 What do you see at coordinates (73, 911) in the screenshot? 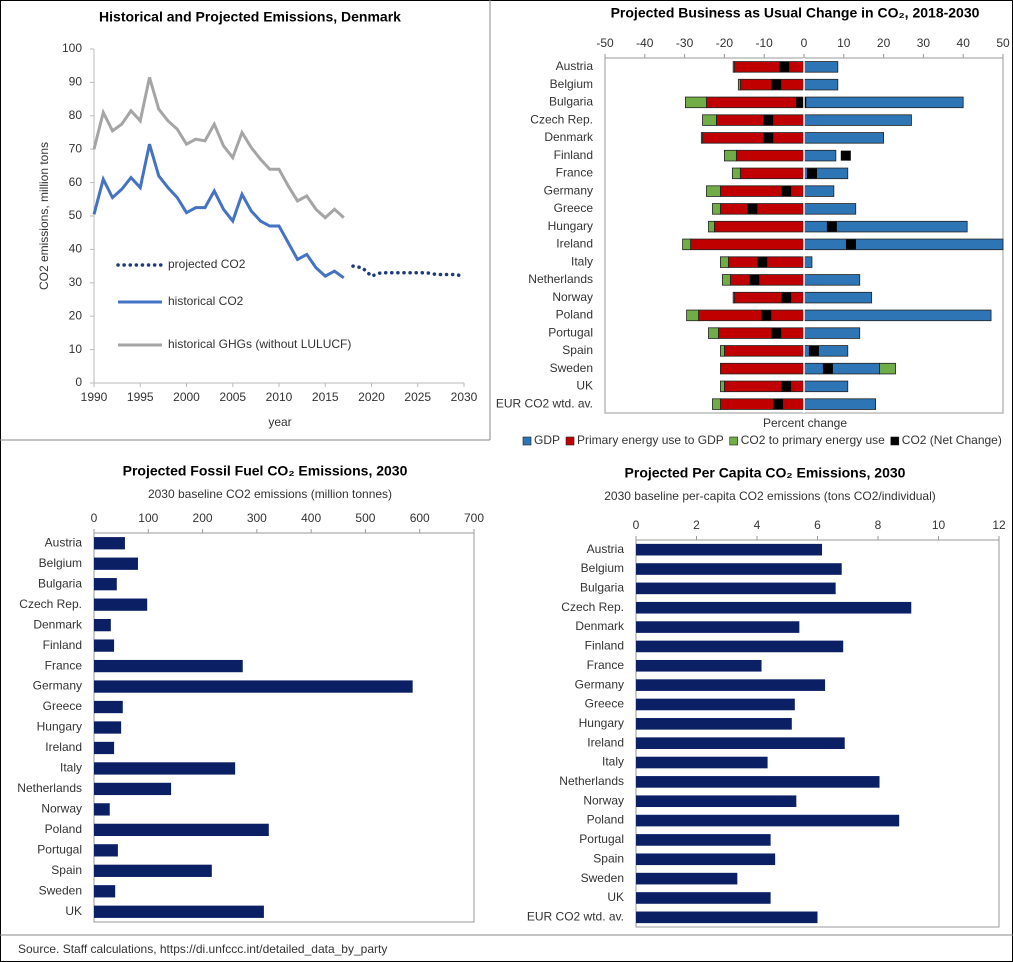
I see `y-tick-label: UK` at bounding box center [73, 911].